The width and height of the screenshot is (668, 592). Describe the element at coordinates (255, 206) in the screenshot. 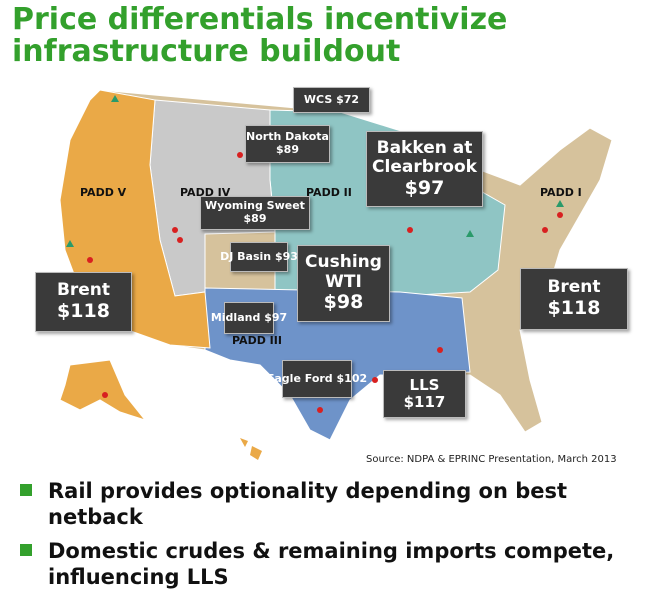

I see `crude-name: Wyoming Sweet` at that location.